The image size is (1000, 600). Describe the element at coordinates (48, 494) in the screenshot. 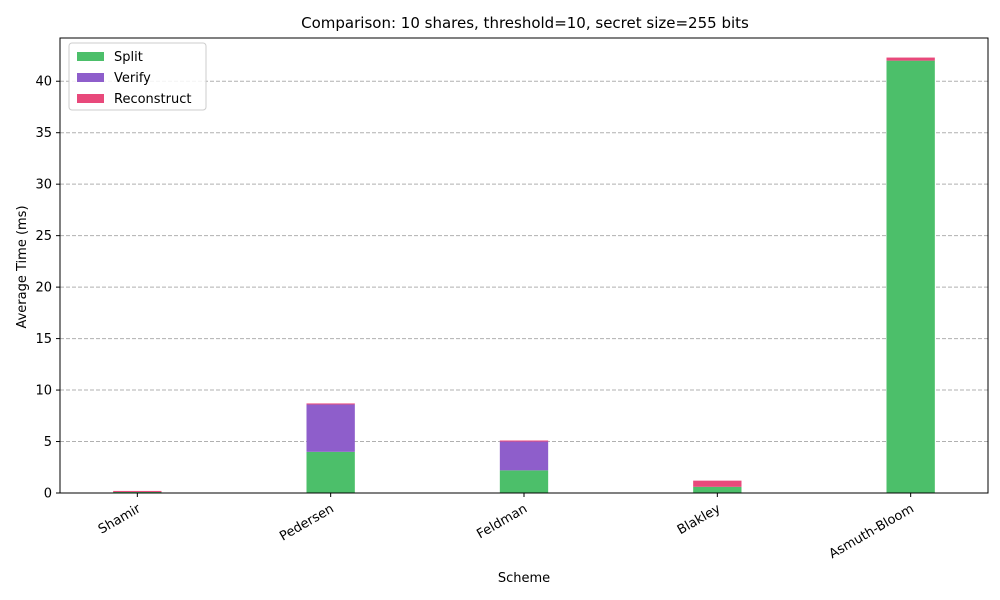

I see `y-tick-label: 0` at that location.